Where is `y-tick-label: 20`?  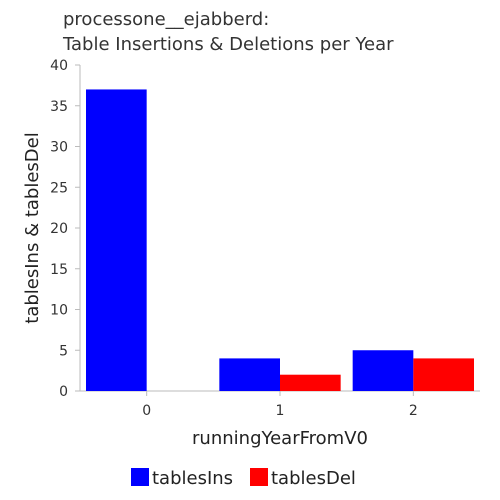
y-tick-label: 20 is located at coordinates (59, 229).